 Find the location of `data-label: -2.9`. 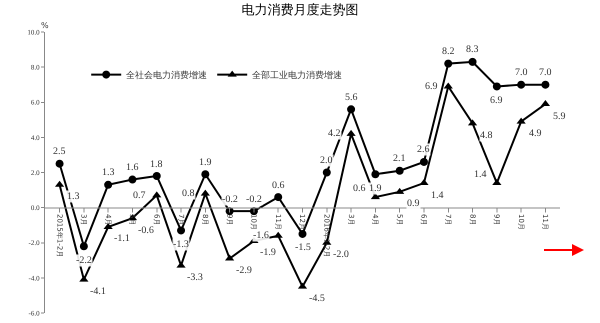

data-label: -2.9 is located at coordinates (244, 270).